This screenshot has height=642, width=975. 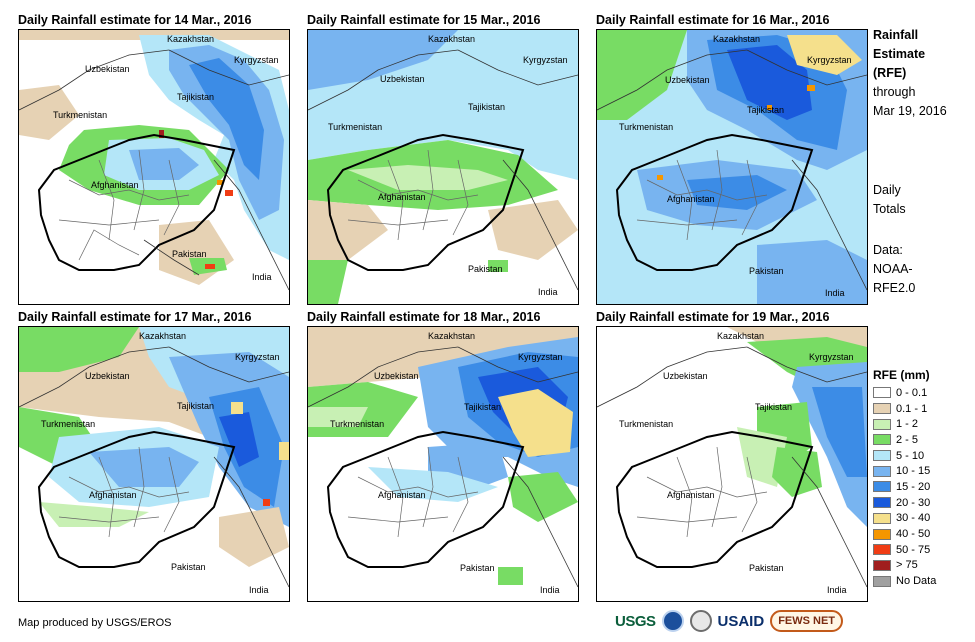 What do you see at coordinates (807, 621) in the screenshot?
I see `fewsnet-logo: FEWS NET` at bounding box center [807, 621].